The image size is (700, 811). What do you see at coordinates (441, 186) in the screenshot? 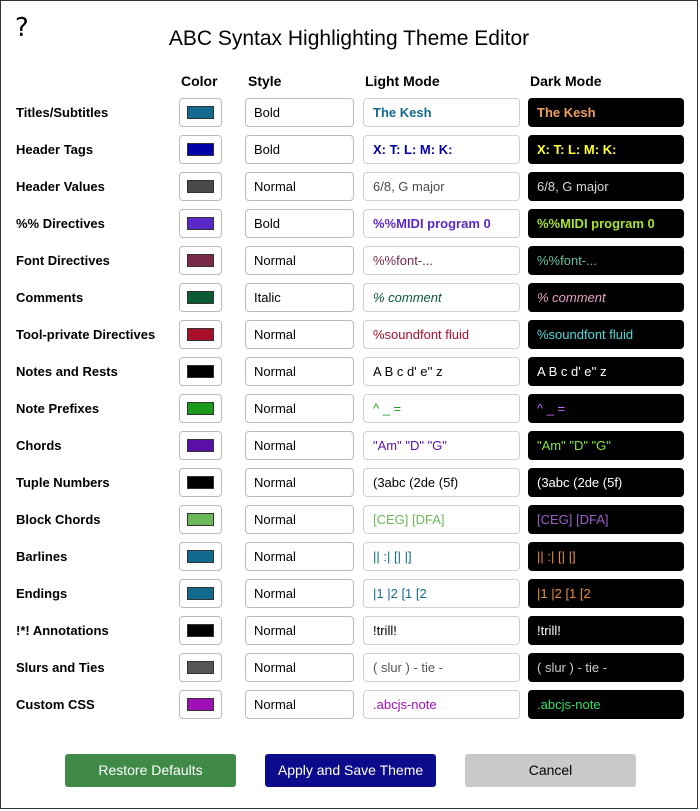
I see `light-mode-preview: 6/8, G major` at bounding box center [441, 186].